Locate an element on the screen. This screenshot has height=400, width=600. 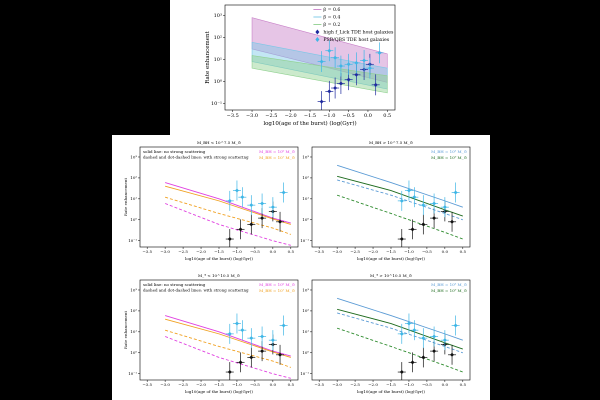
legend-entry: β = 0.4 is located at coordinates (331, 18).